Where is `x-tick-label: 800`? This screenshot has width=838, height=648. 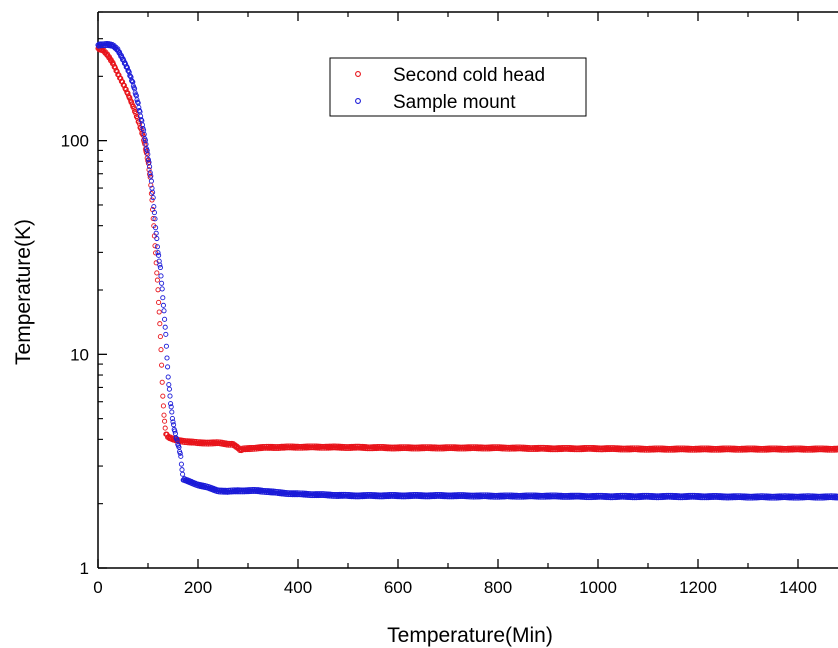 x-tick-label: 800 is located at coordinates (498, 587).